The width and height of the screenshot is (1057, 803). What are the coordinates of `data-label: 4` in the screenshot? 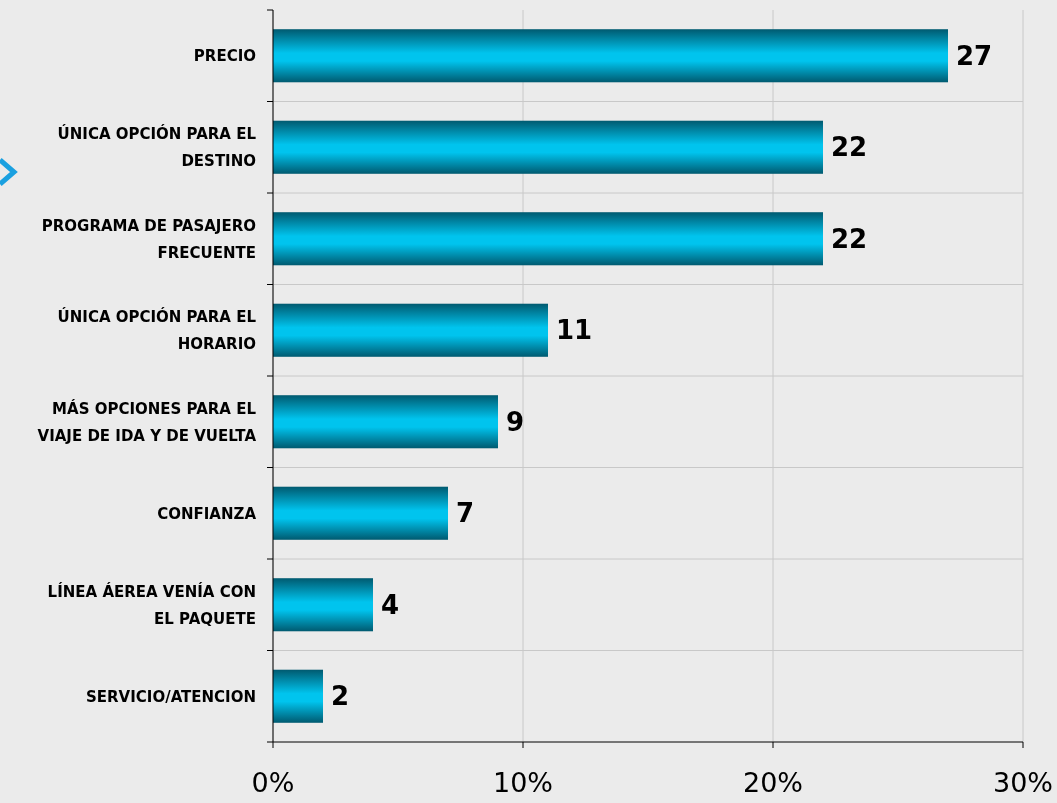 It's located at (390, 604).